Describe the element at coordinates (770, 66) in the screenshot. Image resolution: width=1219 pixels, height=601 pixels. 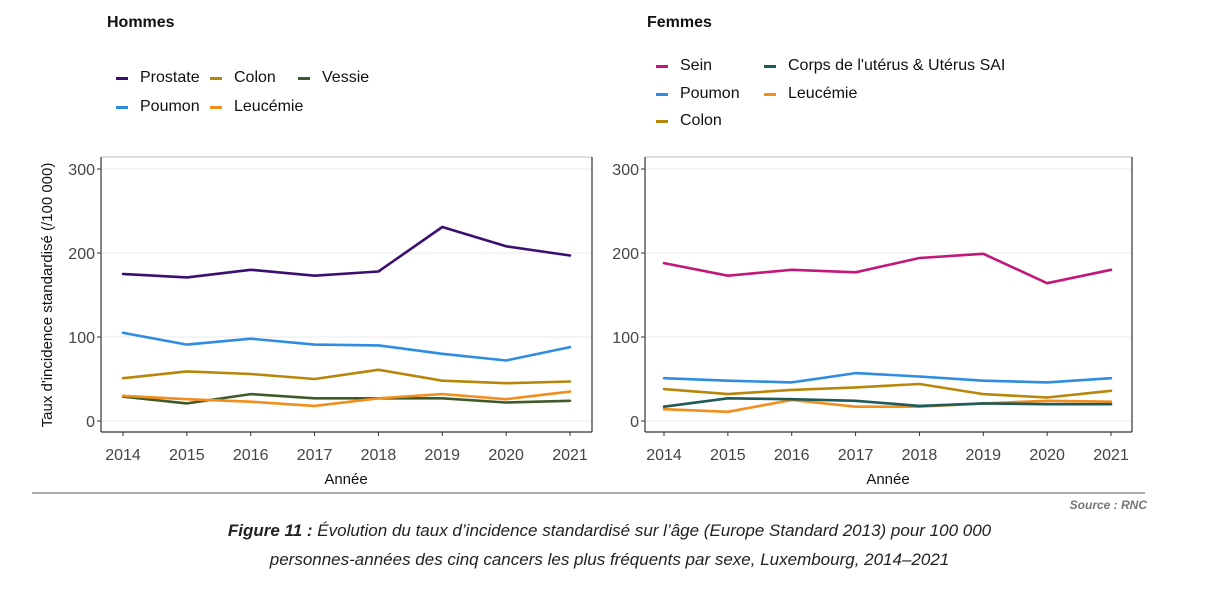
I see `legend-key-uterus` at that location.